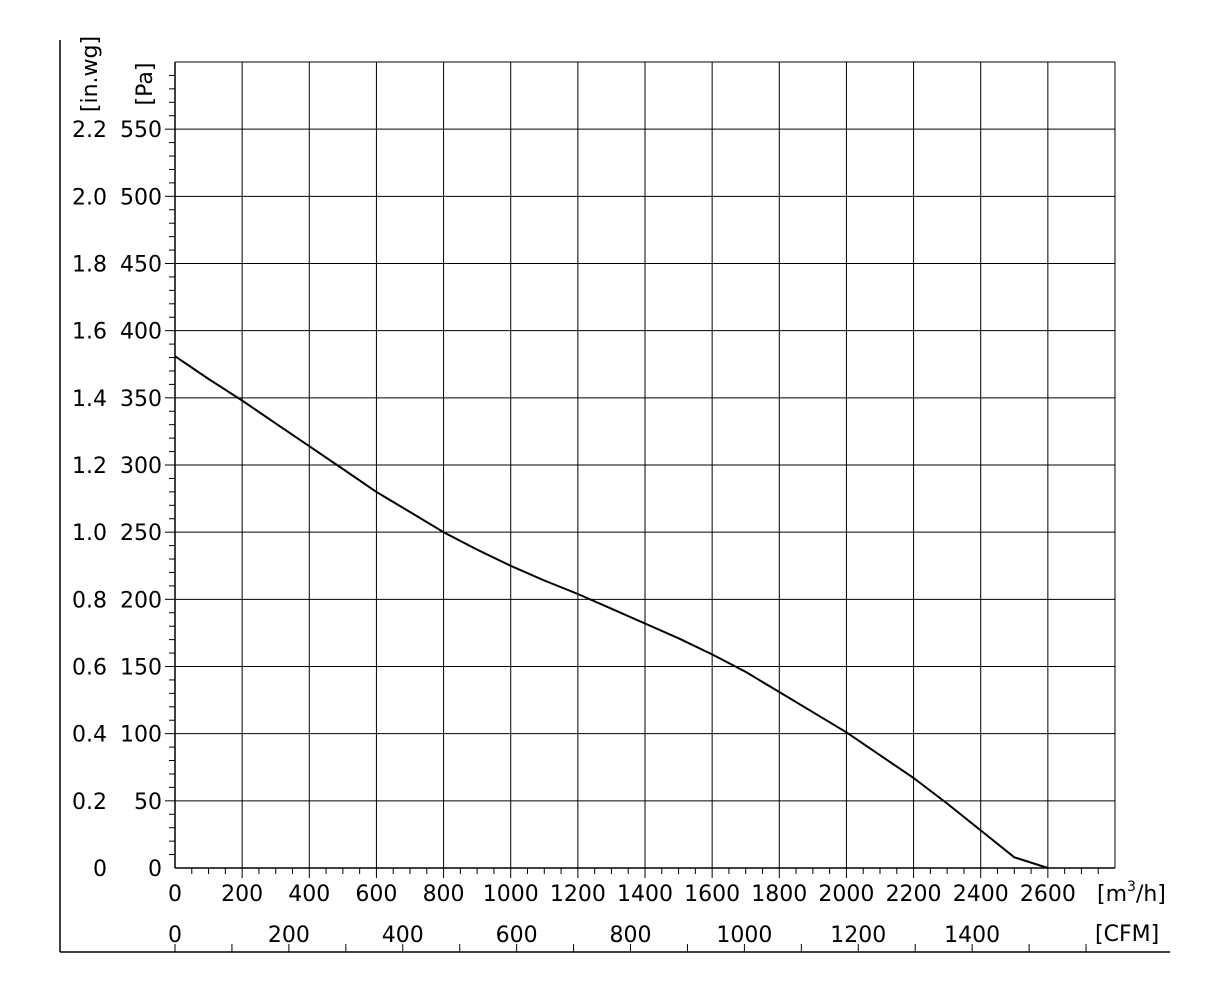 The width and height of the screenshot is (1230, 991). I want to click on y2-tick-label-1.8: 1.8, so click(89, 265).